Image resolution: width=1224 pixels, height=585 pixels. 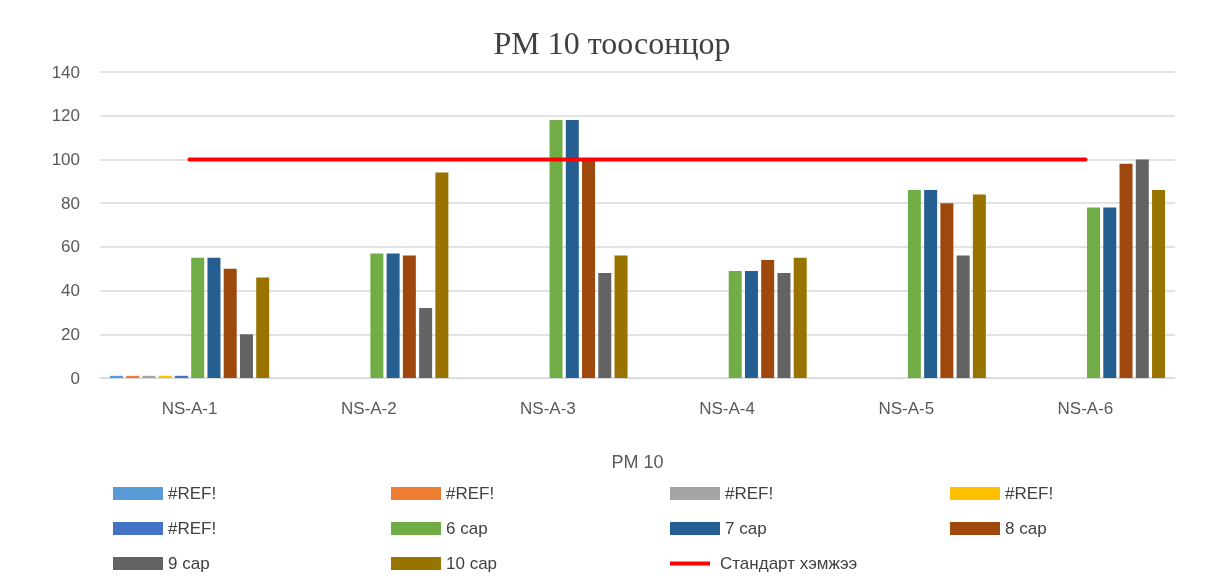 What do you see at coordinates (727, 408) in the screenshot?
I see `x-tick-label: NS-A-4` at bounding box center [727, 408].